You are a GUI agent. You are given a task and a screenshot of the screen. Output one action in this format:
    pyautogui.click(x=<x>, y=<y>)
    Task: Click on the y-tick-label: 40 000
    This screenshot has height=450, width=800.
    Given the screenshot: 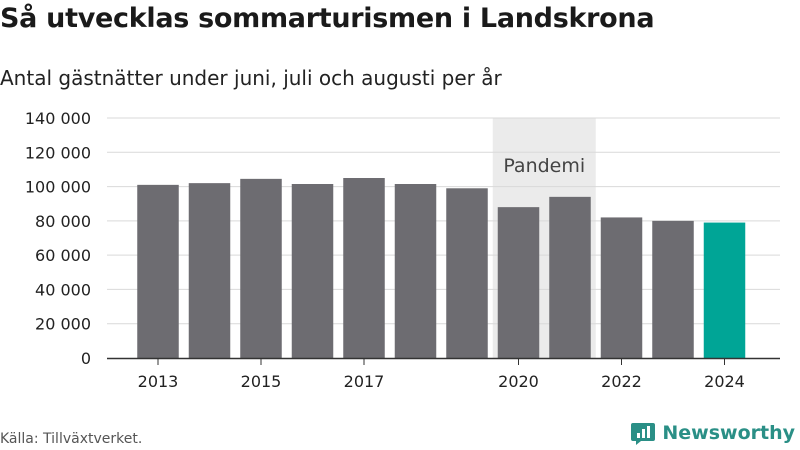 What is the action you would take?
    pyautogui.click(x=63, y=289)
    